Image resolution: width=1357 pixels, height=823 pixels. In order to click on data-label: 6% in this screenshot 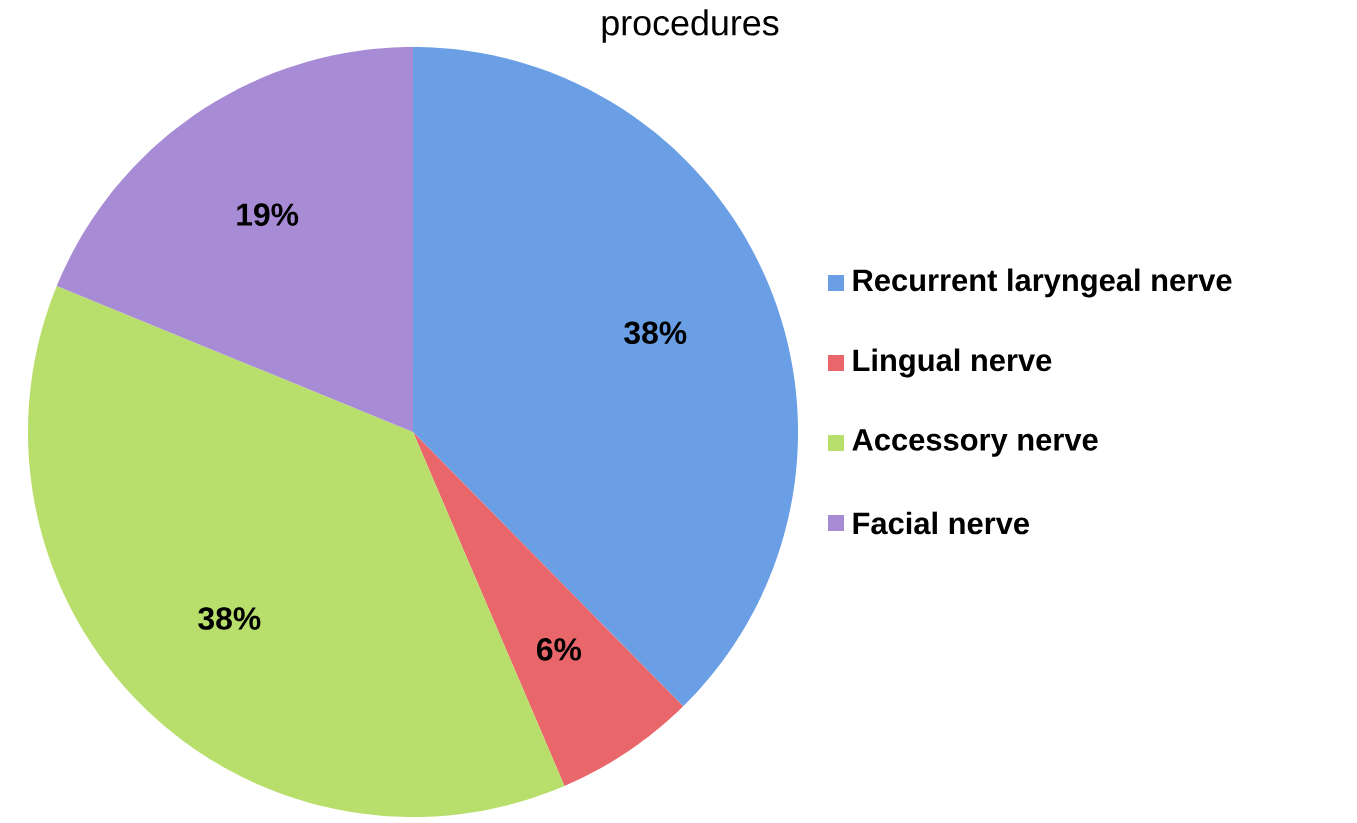, I will do `click(559, 649)`.